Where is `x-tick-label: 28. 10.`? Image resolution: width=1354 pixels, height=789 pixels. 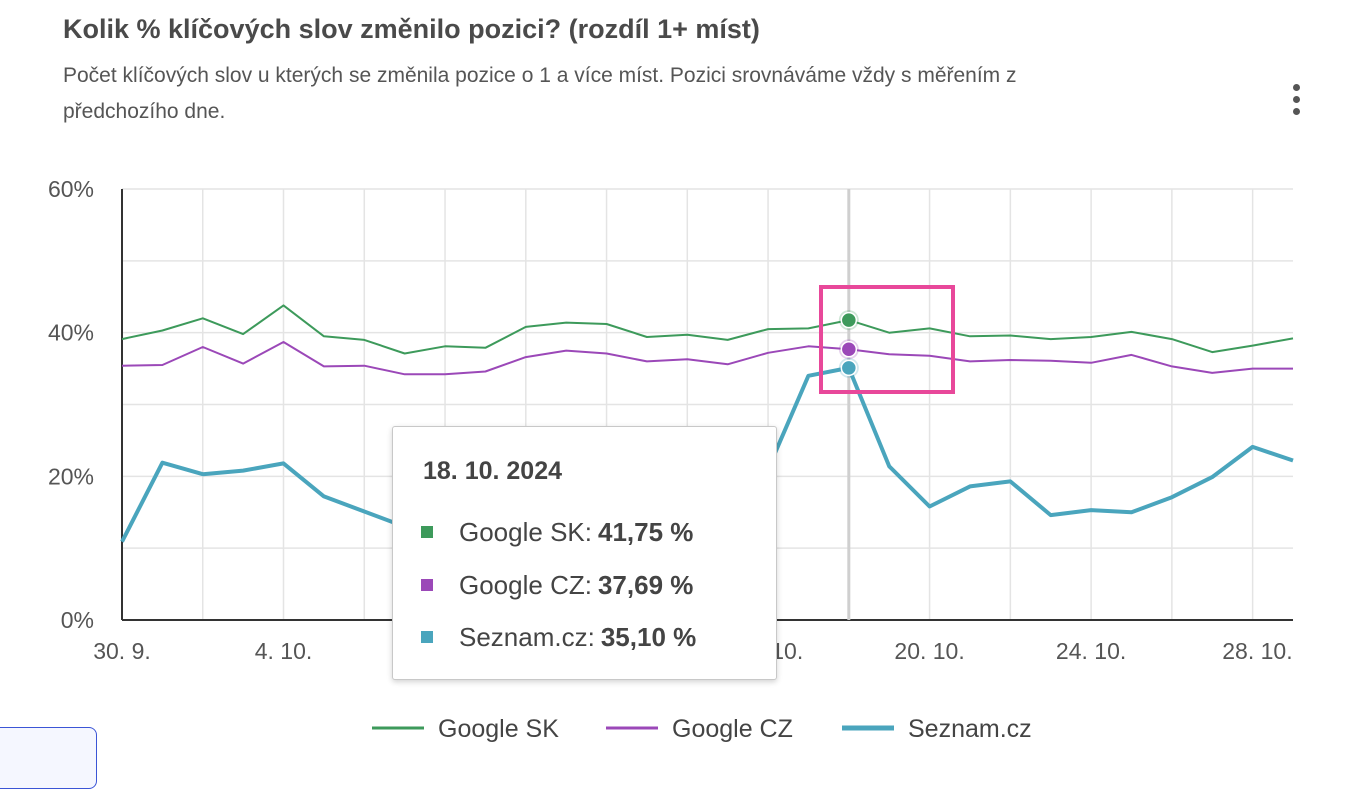
x-tick-label: 28. 10. is located at coordinates (1257, 651).